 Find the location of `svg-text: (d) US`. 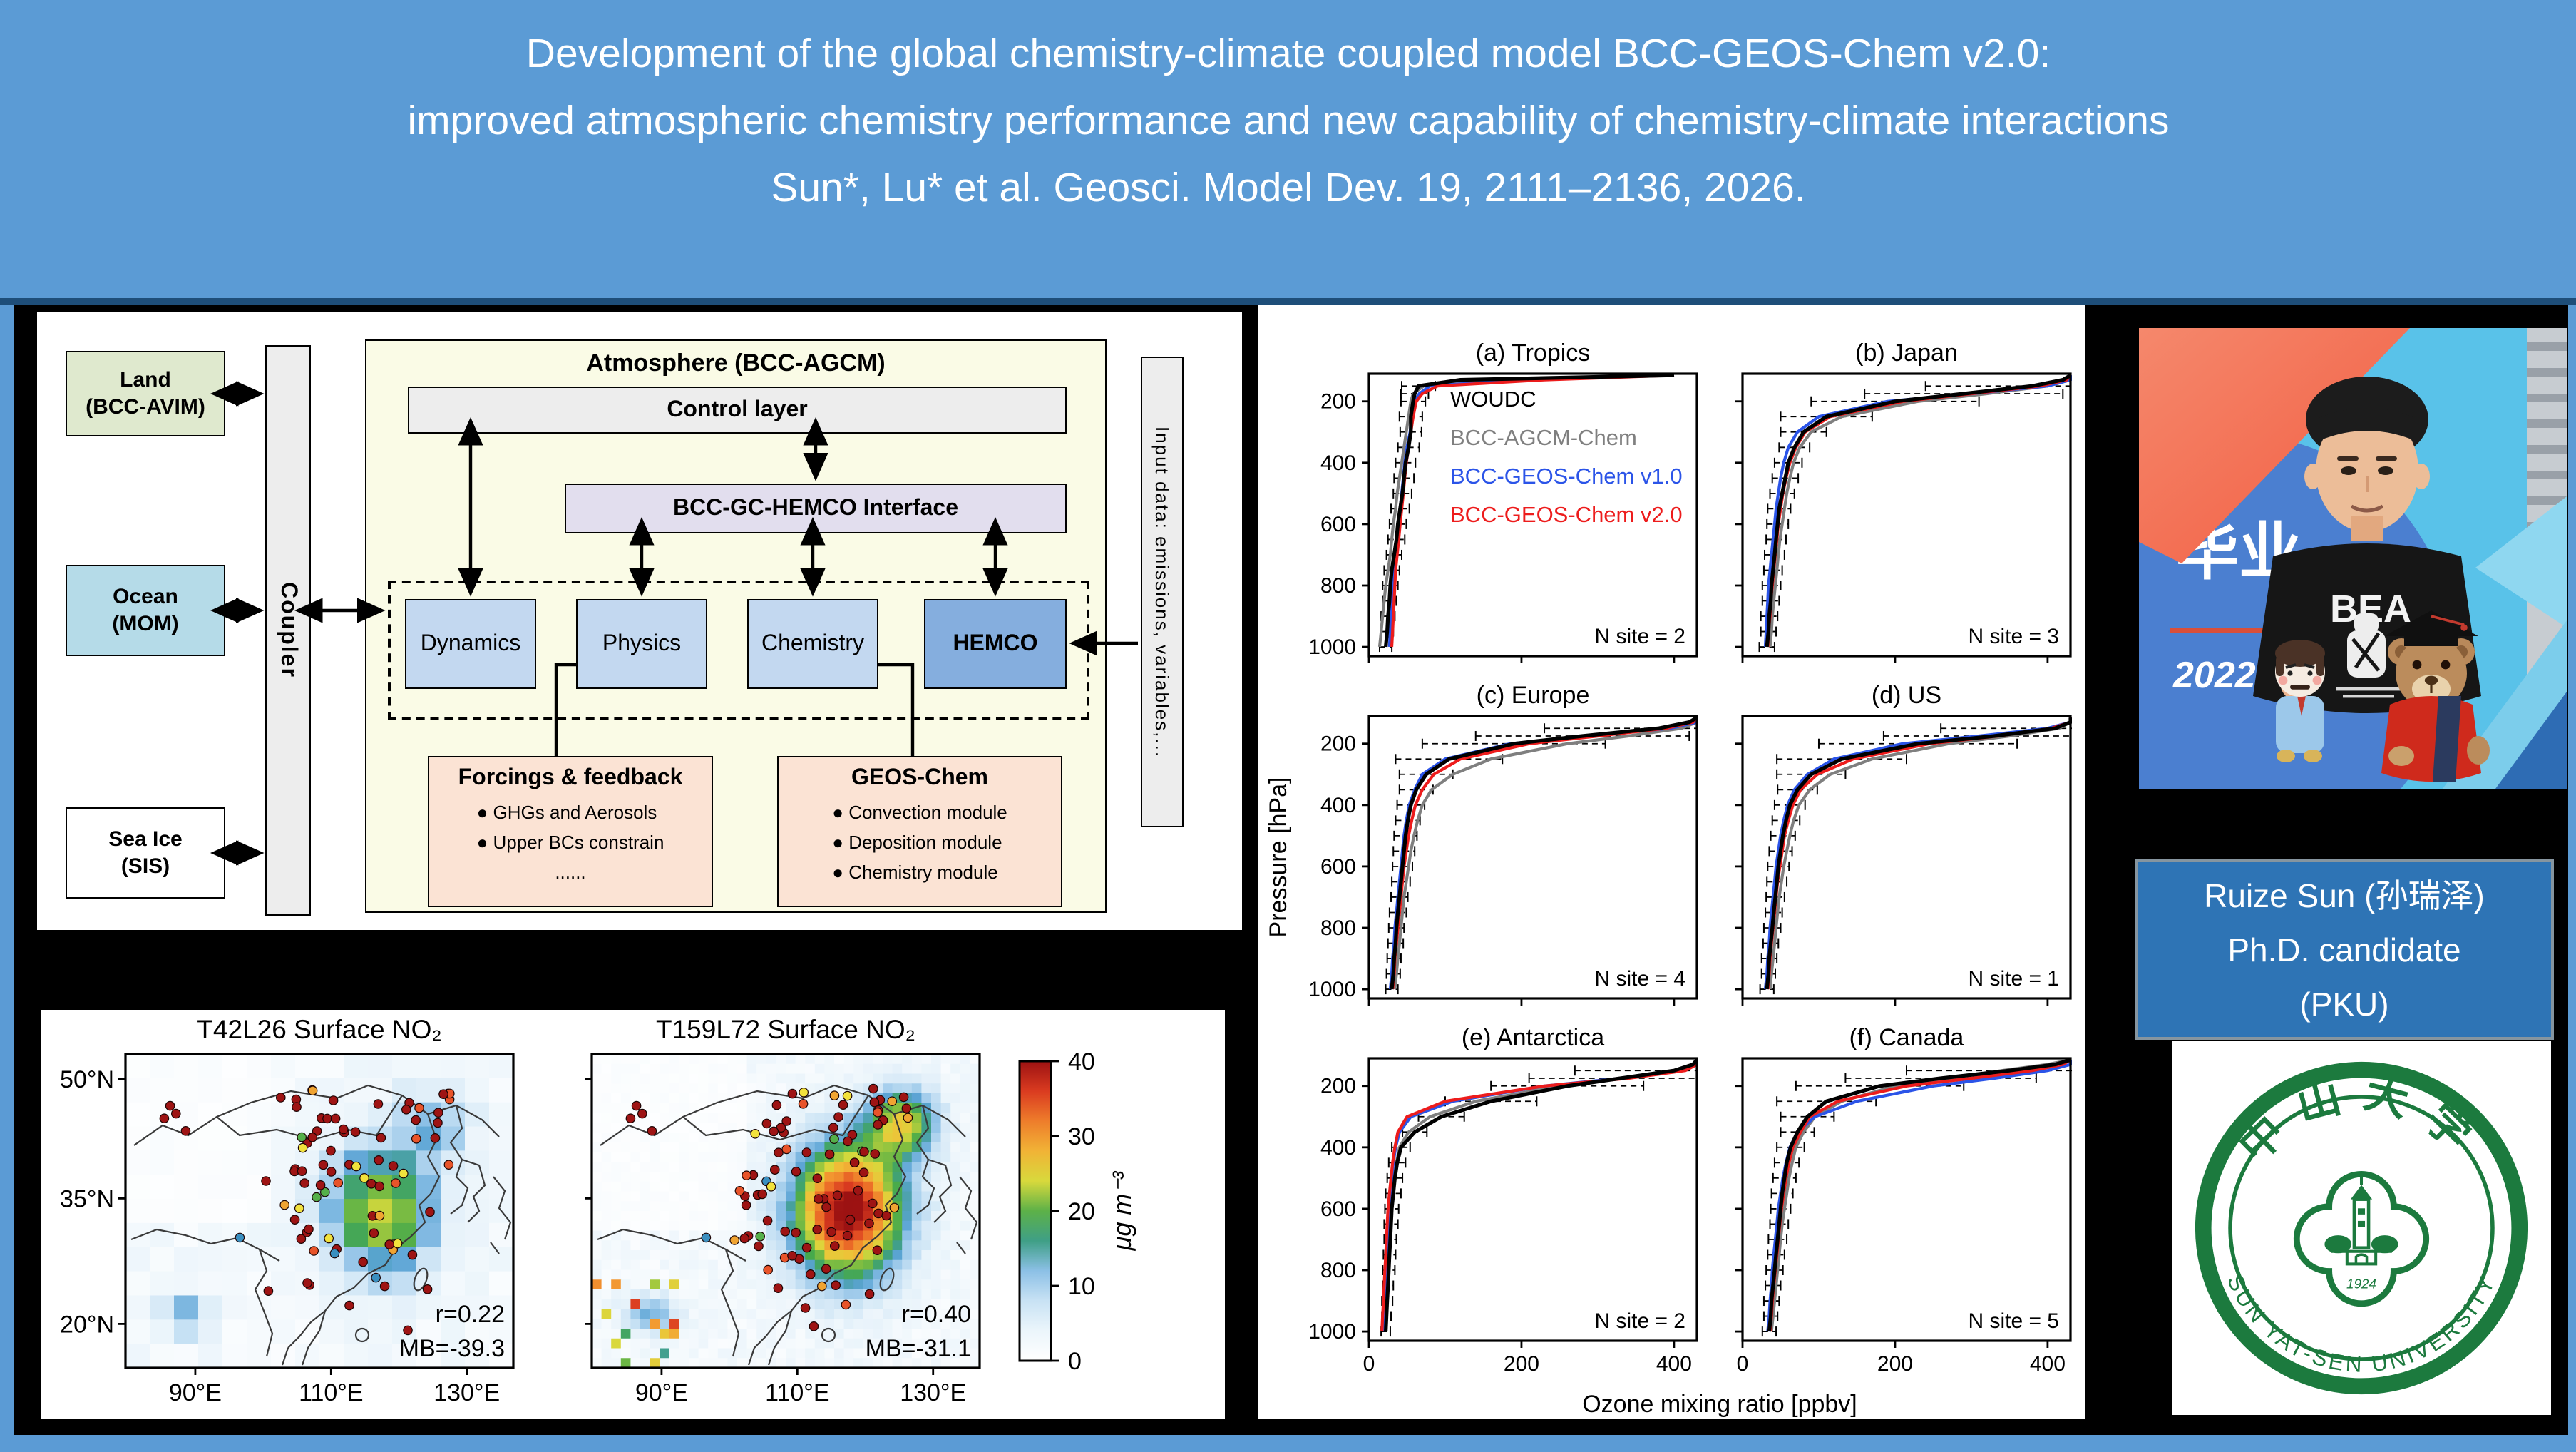

svg-text: (d) US is located at coordinates (1906, 695).